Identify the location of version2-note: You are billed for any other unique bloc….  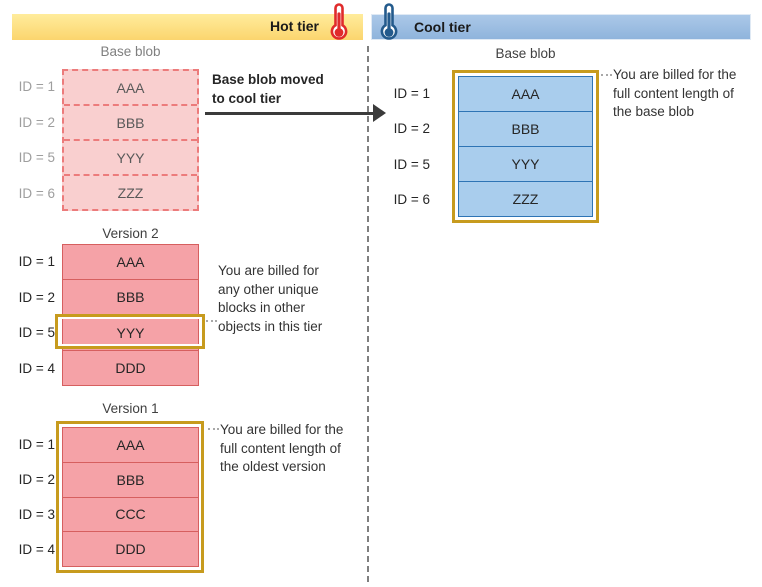
(270, 299).